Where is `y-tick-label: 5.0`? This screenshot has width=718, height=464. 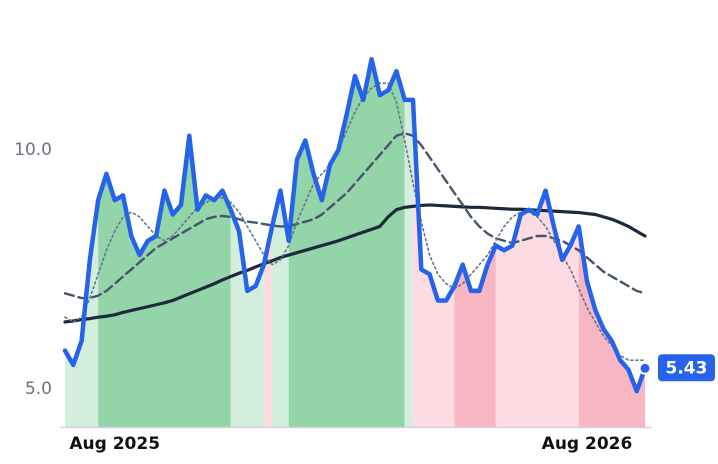 y-tick-label: 5.0 is located at coordinates (38, 389).